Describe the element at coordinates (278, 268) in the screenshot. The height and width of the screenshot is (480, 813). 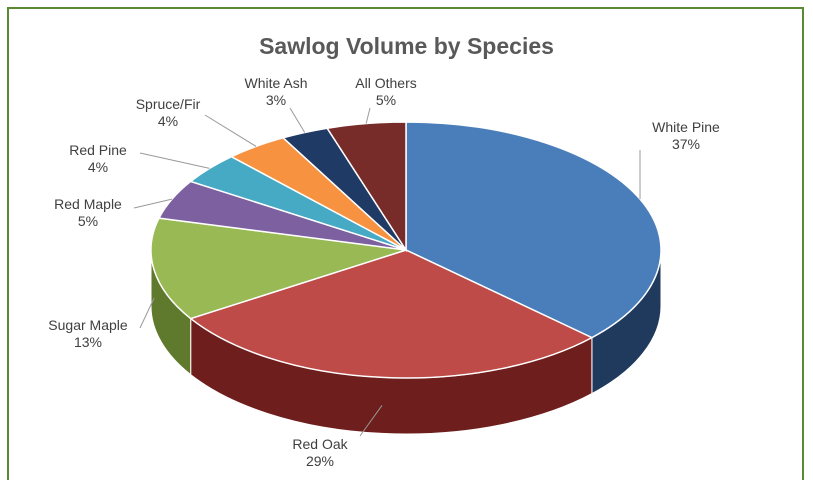
I see `slice-sugar-maple` at that location.